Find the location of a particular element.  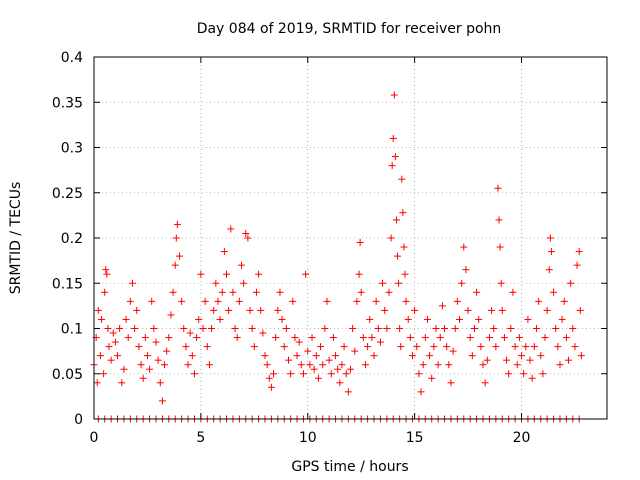

y-tick-label: 0 is located at coordinates (78, 420).